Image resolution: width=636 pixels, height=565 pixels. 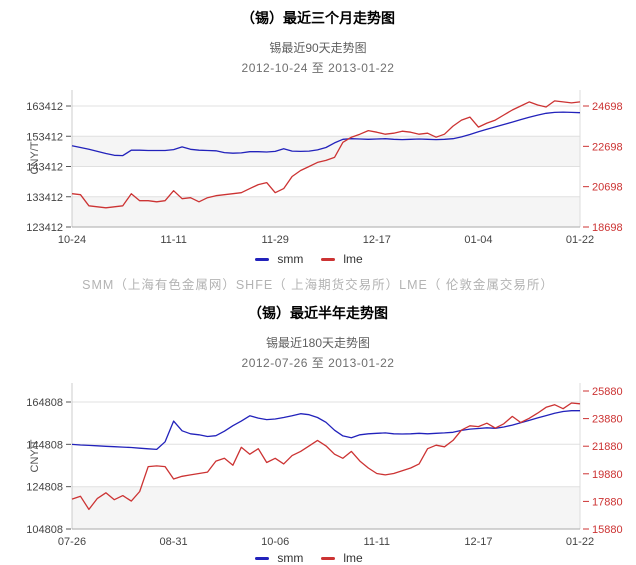 I want to click on svg-text: 20698, so click(x=607, y=188).